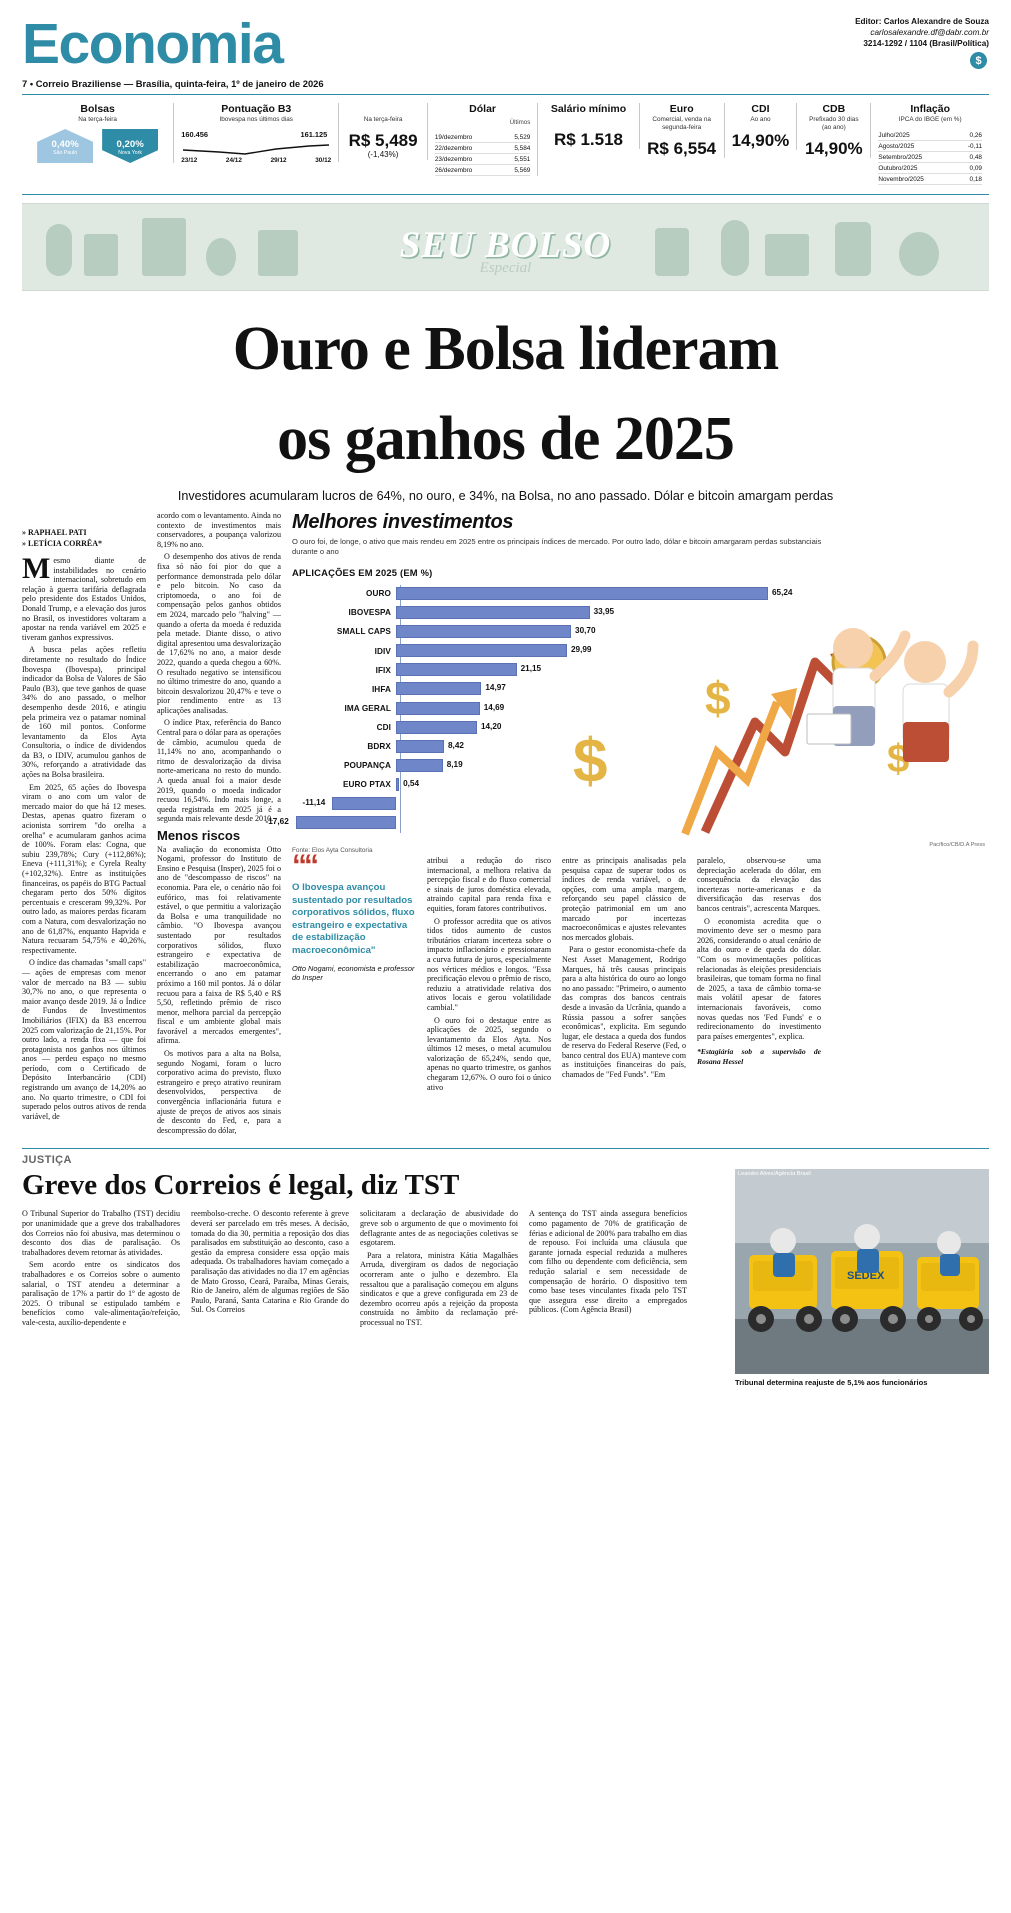  What do you see at coordinates (562, 689) in the screenshot?
I see `chart-bar-row: IHFA 14,97` at bounding box center [562, 689].